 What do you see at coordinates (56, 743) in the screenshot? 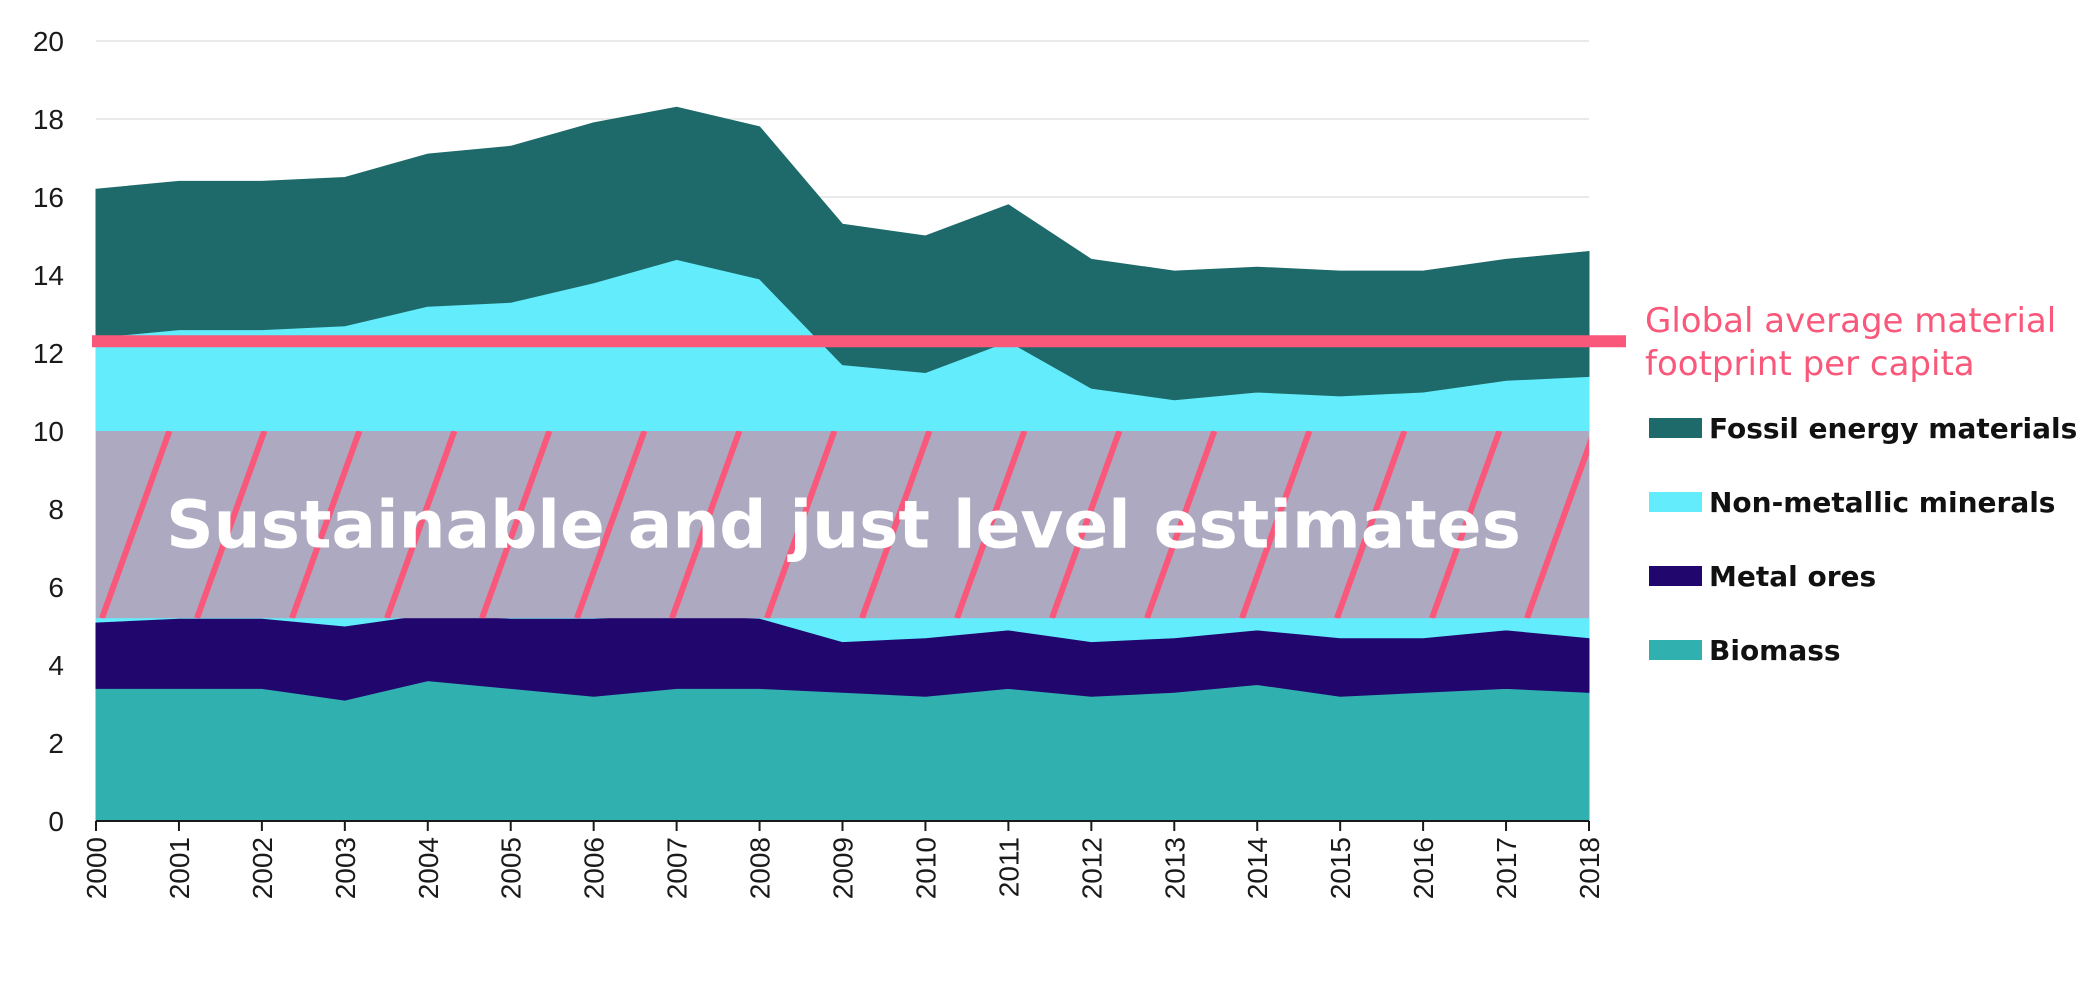
I see `y-tick-label: 2` at bounding box center [56, 743].